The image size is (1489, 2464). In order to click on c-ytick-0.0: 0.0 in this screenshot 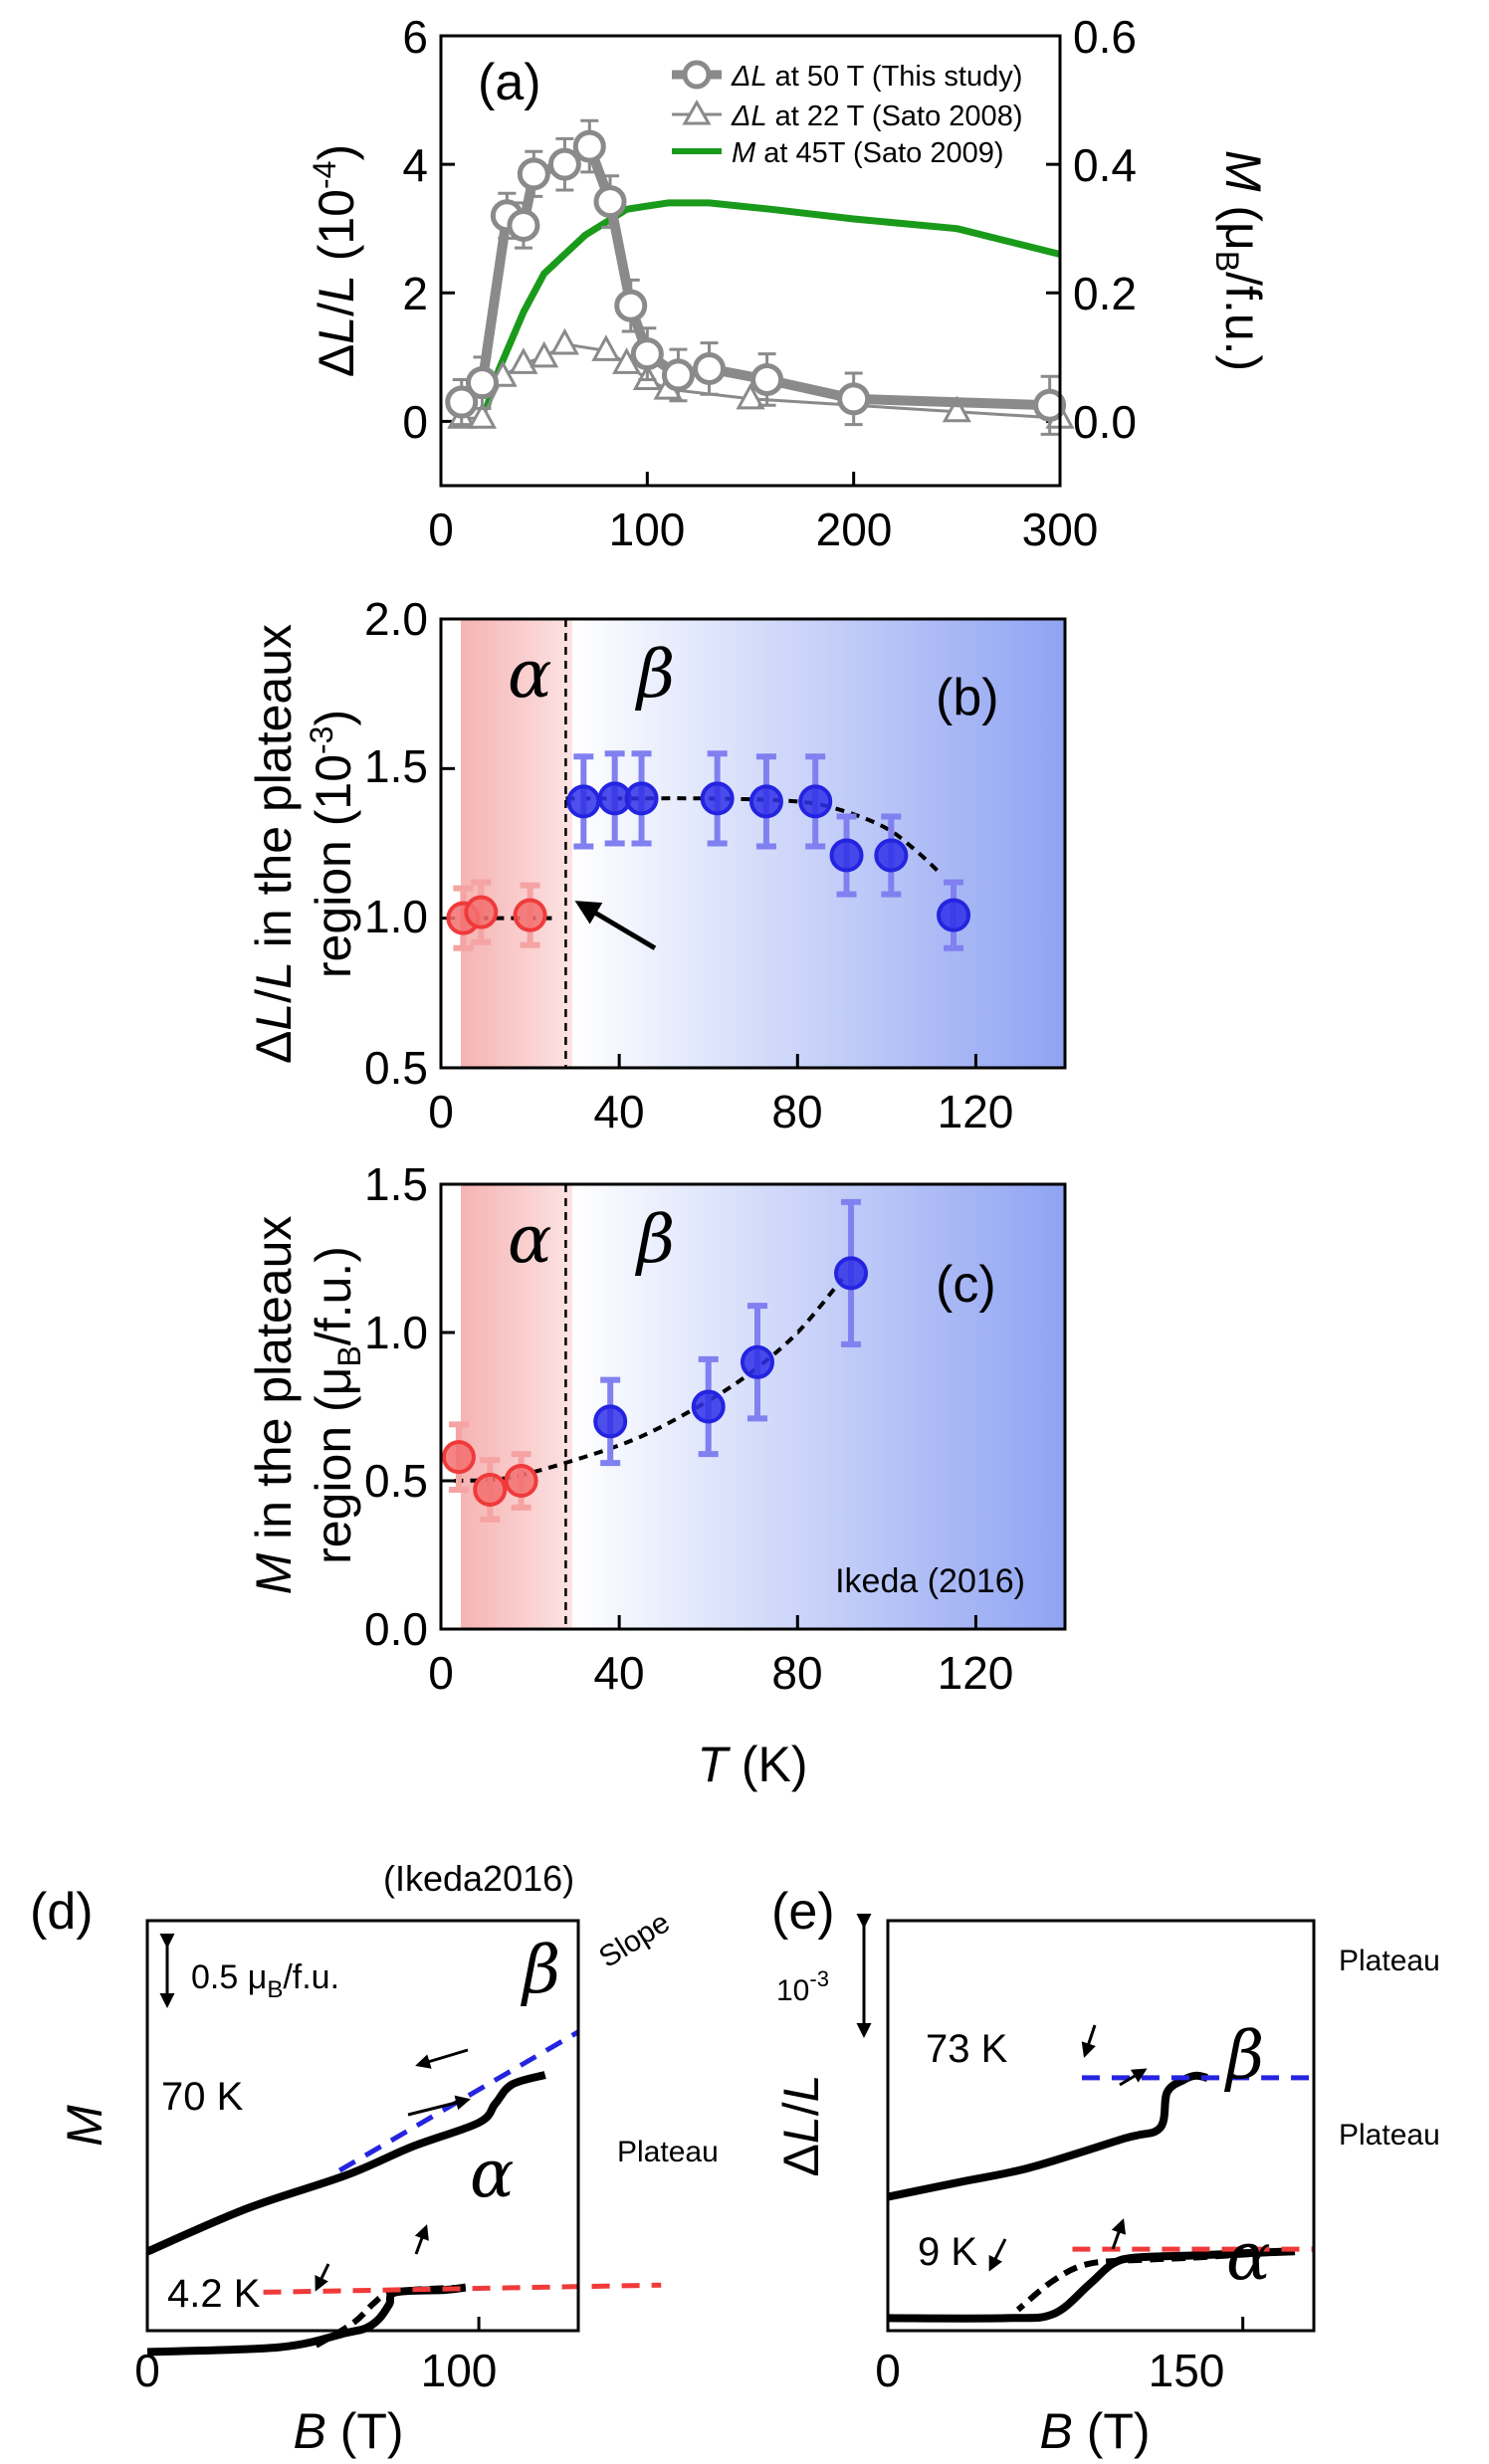, I will do `click(396, 1629)`.